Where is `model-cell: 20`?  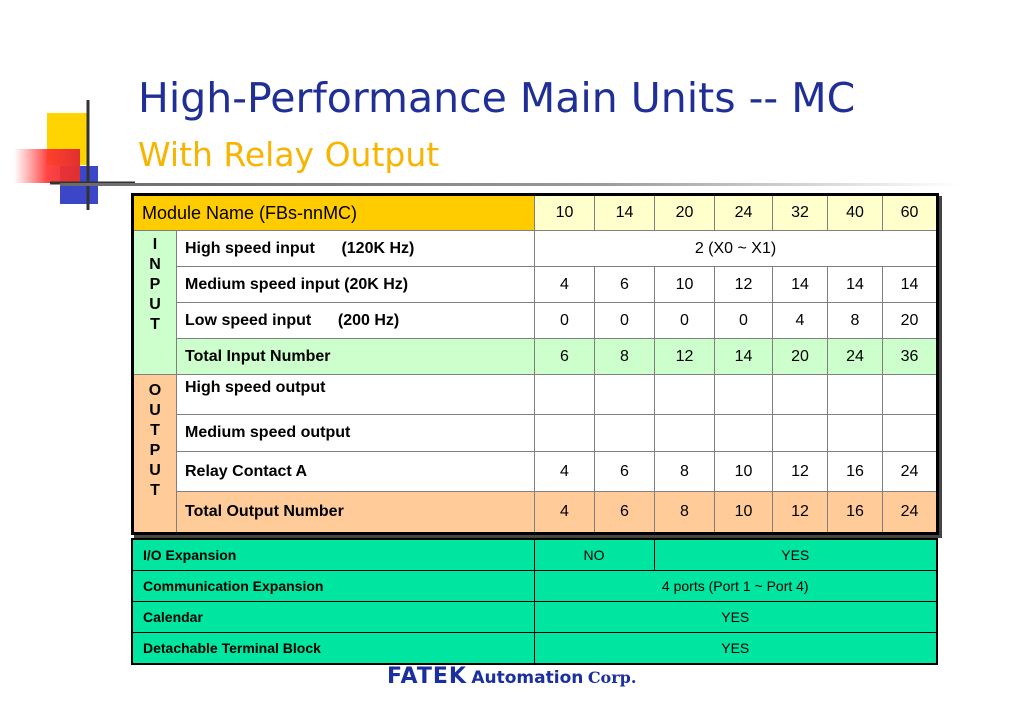 model-cell: 20 is located at coordinates (684, 212).